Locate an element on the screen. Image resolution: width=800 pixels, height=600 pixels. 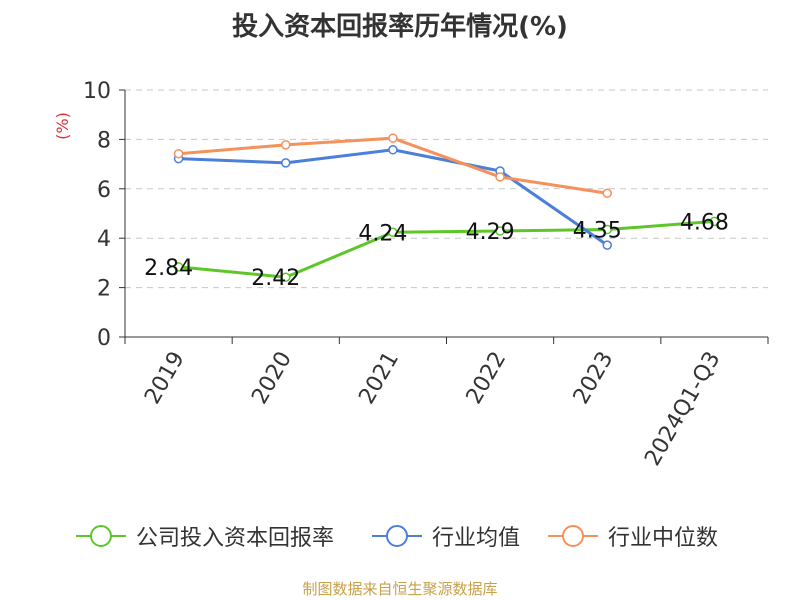
x-tick-label: 2024Q1-Q3 is located at coordinates (682, 409).